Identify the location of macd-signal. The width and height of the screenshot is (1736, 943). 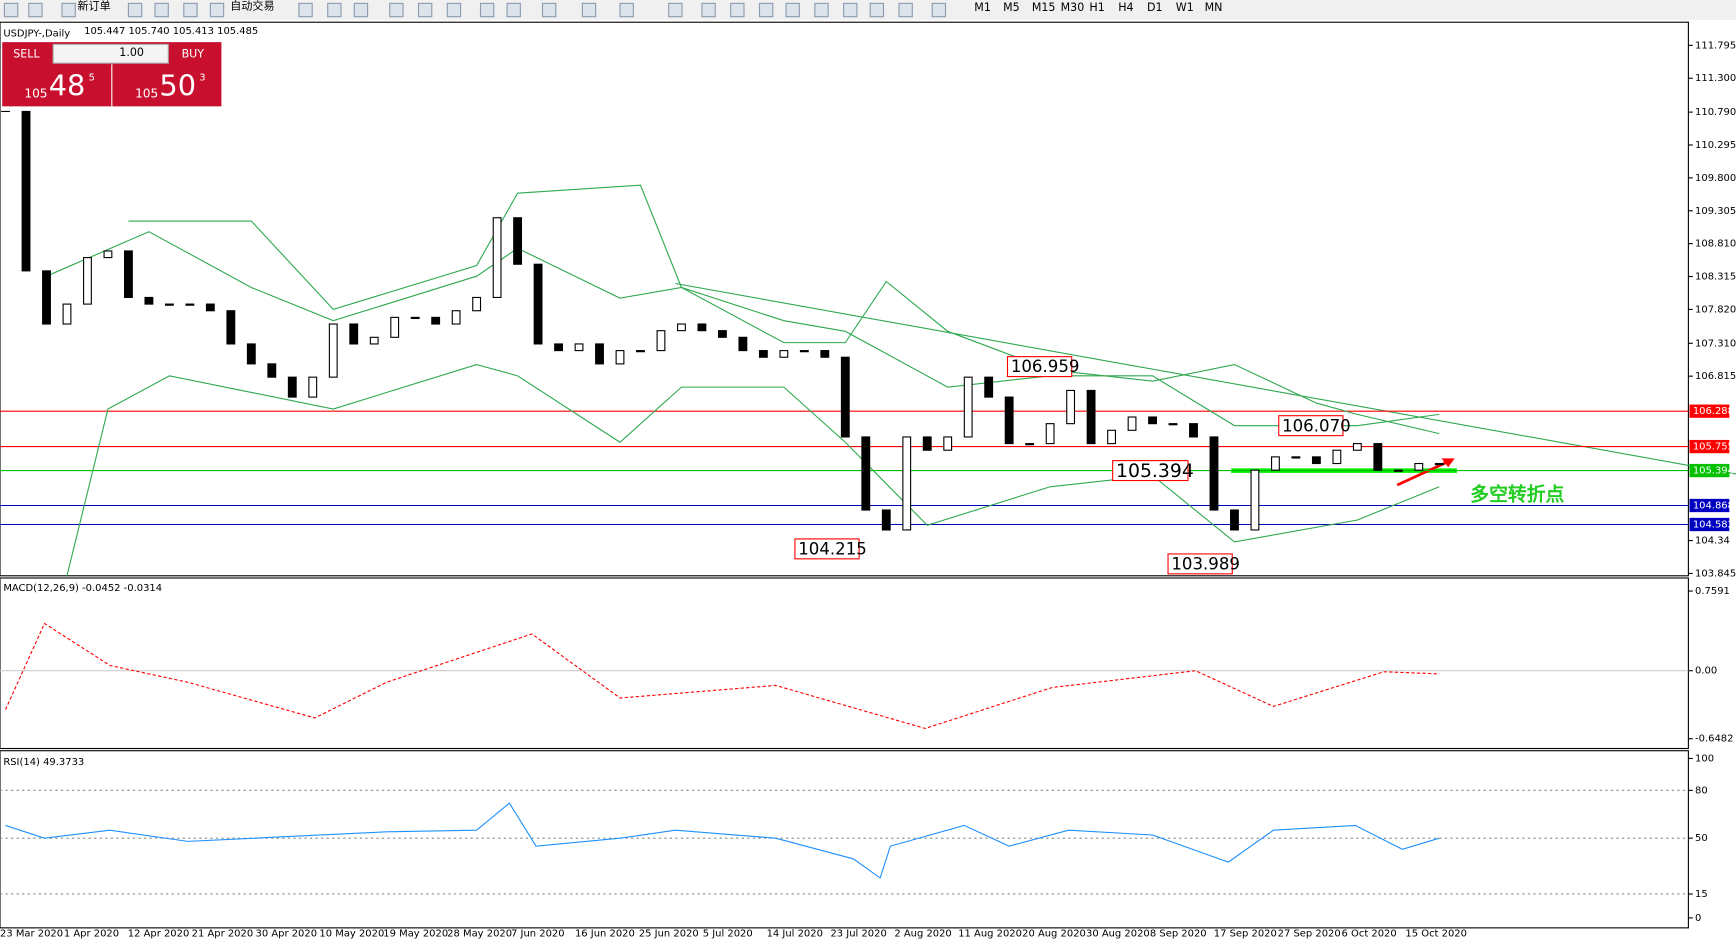
(722, 676).